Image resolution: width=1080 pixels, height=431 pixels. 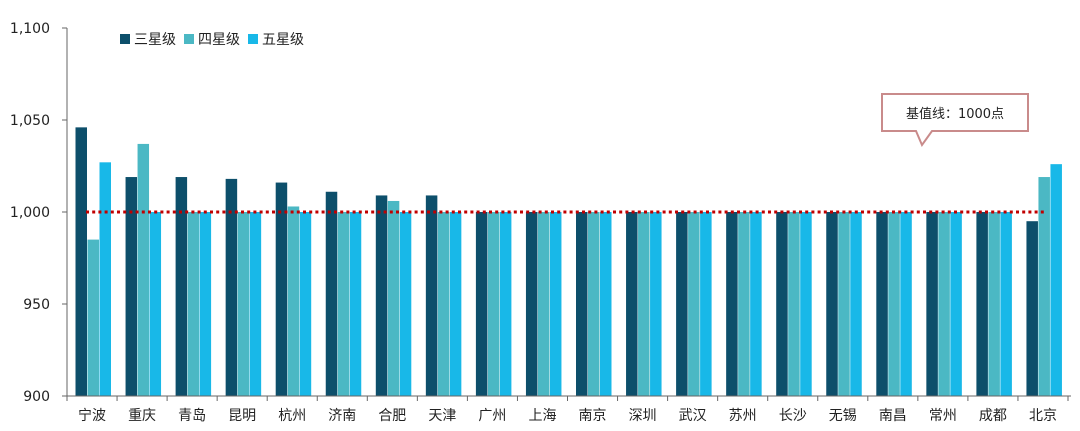 I want to click on x-category-label: 济南, so click(x=342, y=416).